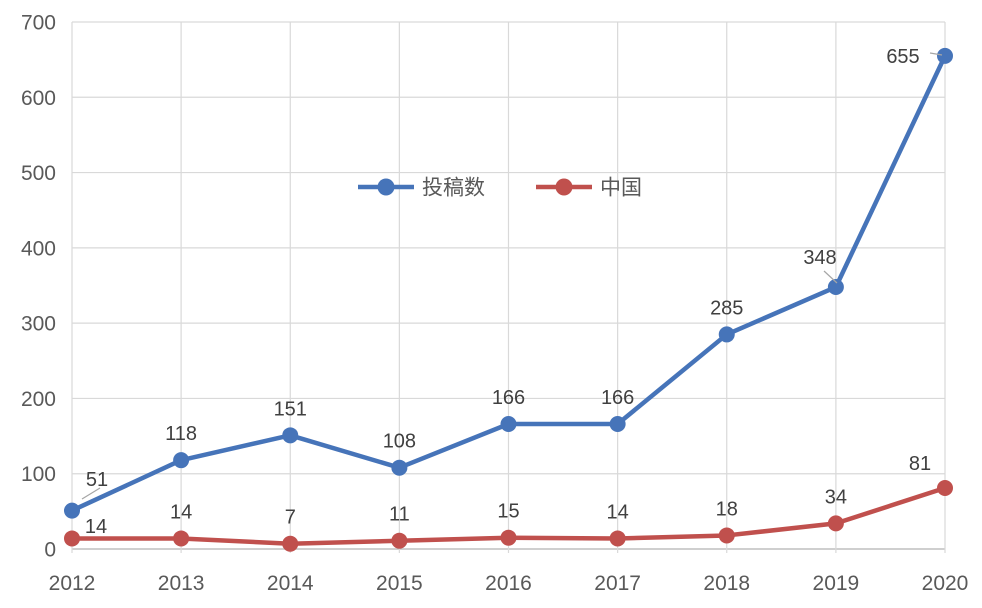 The height and width of the screenshot is (608, 982). What do you see at coordinates (836, 497) in the screenshot?
I see `data-label: 34` at bounding box center [836, 497].